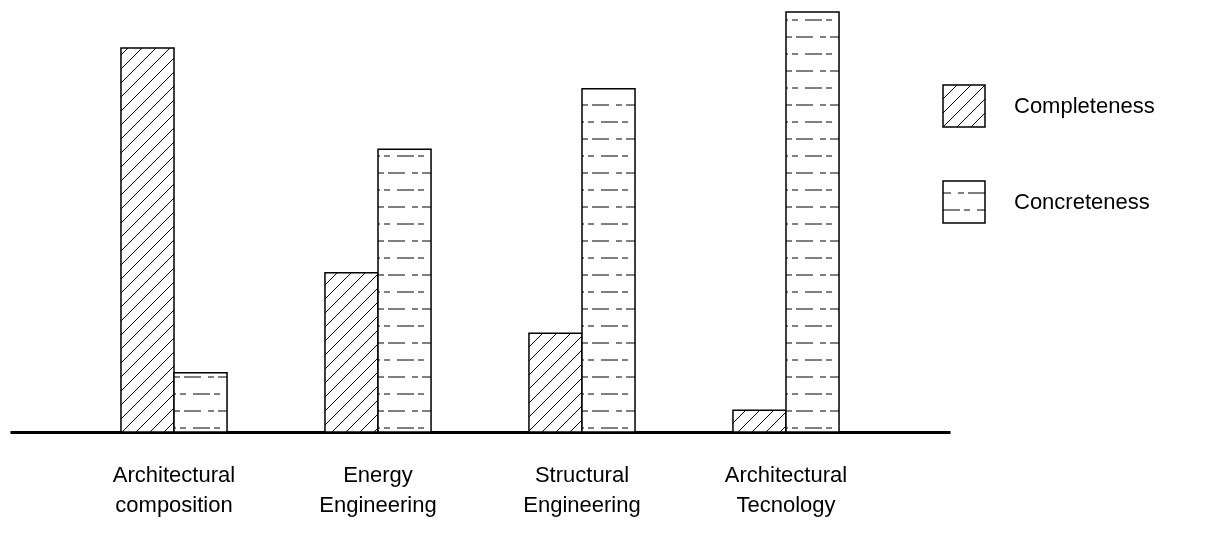 The image size is (1223, 542). I want to click on legend-label: Concreteness, so click(1082, 201).